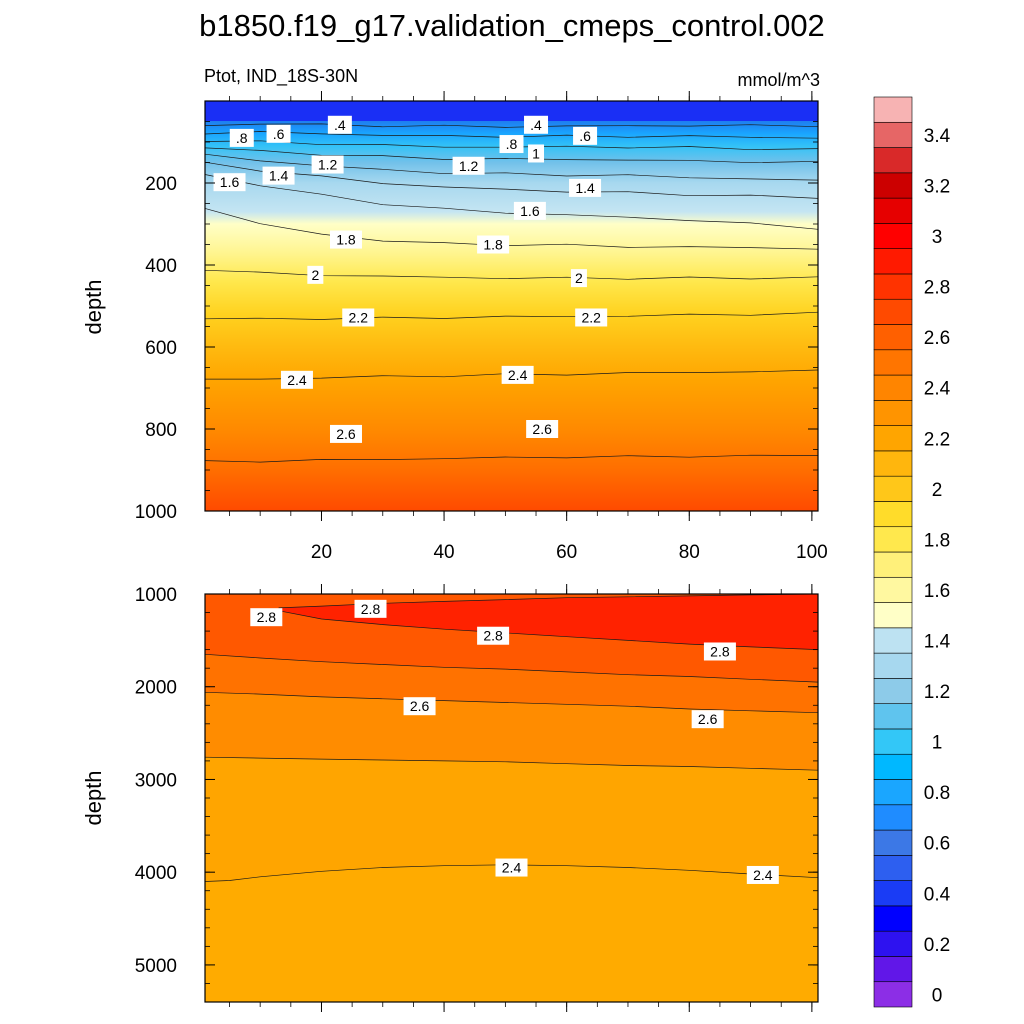 Image resolution: width=1024 pixels, height=1024 pixels. I want to click on upper-ytick-label: 200, so click(161, 184).